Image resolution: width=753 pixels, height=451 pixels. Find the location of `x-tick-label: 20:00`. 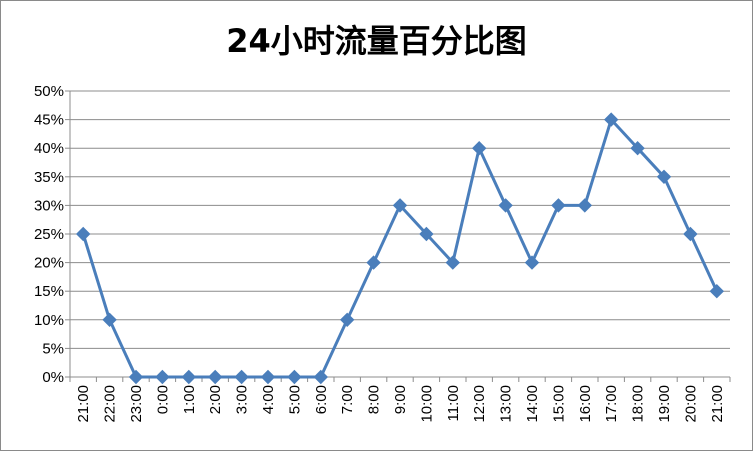

x-tick-label: 20:00 is located at coordinates (690, 404).